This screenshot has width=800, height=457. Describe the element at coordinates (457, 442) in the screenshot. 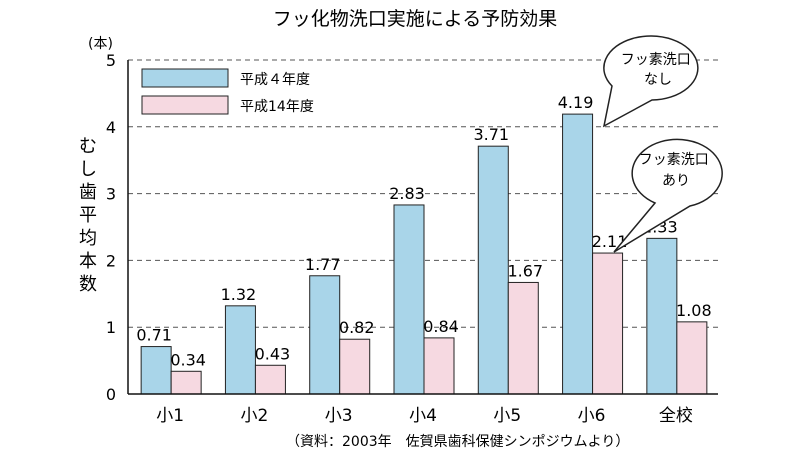

I see `source-note: （資料：2003年 佐賀県歯科保健シンポジウムより）` at that location.